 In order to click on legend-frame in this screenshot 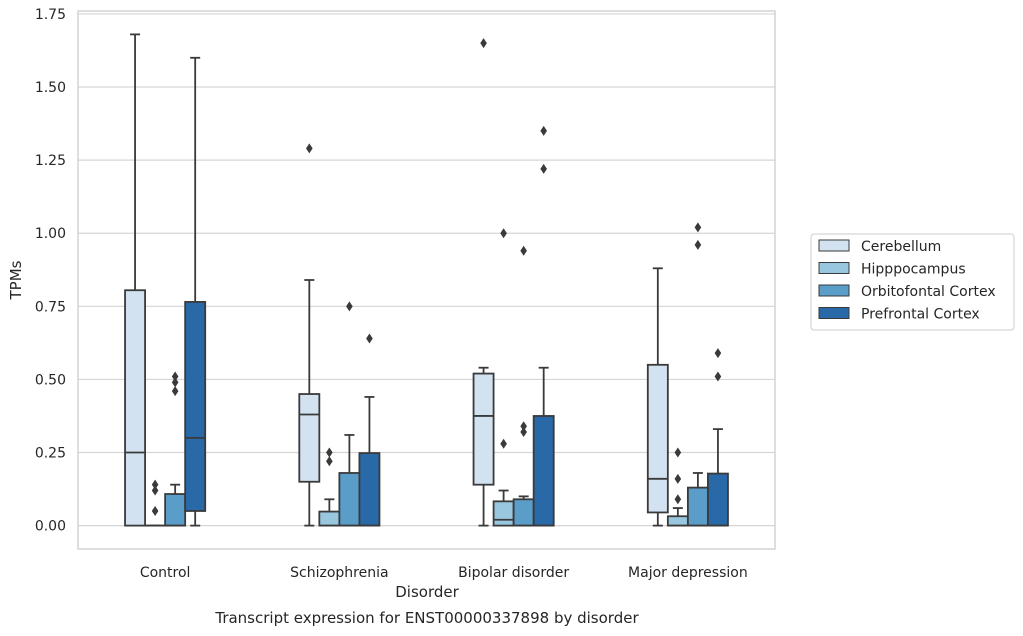, I will do `click(912, 282)`.